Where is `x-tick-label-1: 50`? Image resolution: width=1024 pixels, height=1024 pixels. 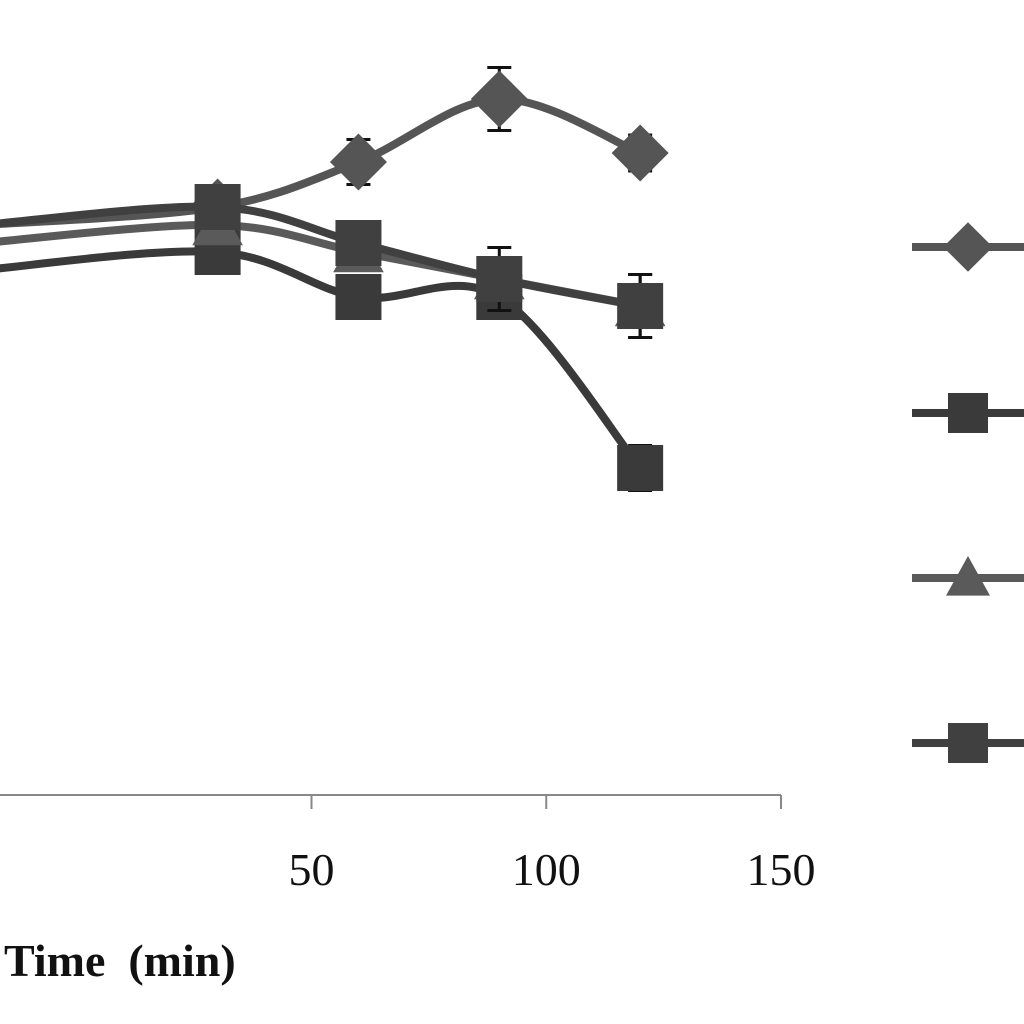
x-tick-label-1: 50 is located at coordinates (312, 869).